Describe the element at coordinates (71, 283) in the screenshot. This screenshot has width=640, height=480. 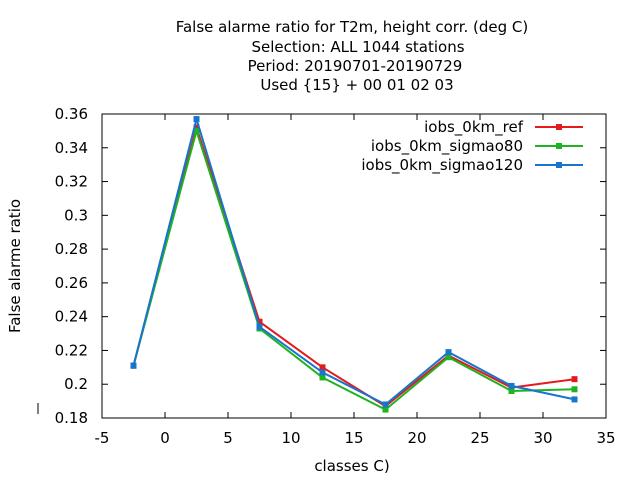
I see `y-tick-label: 0.26` at that location.